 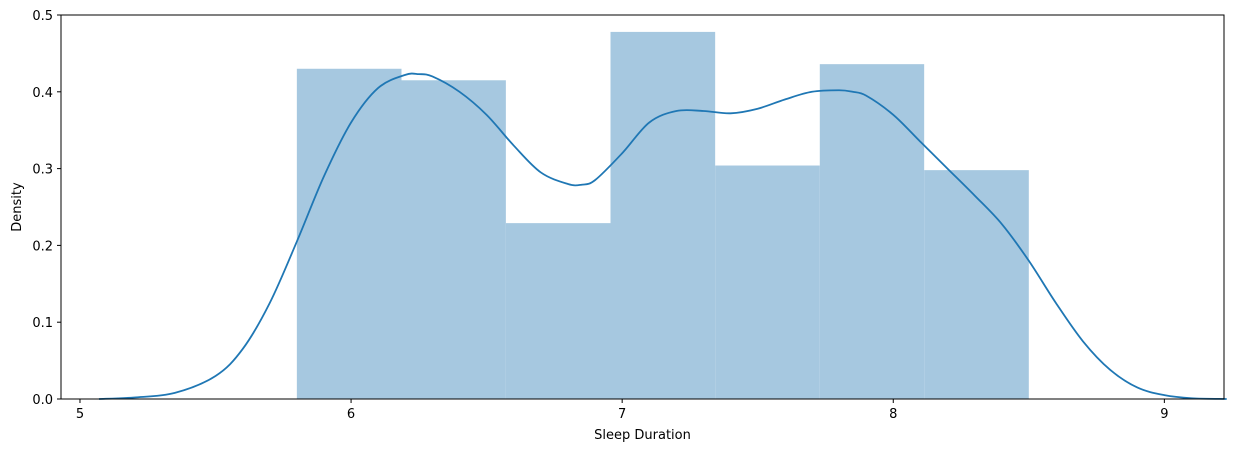 What do you see at coordinates (42, 16) in the screenshot?
I see `y-tick-label: 0.5` at bounding box center [42, 16].